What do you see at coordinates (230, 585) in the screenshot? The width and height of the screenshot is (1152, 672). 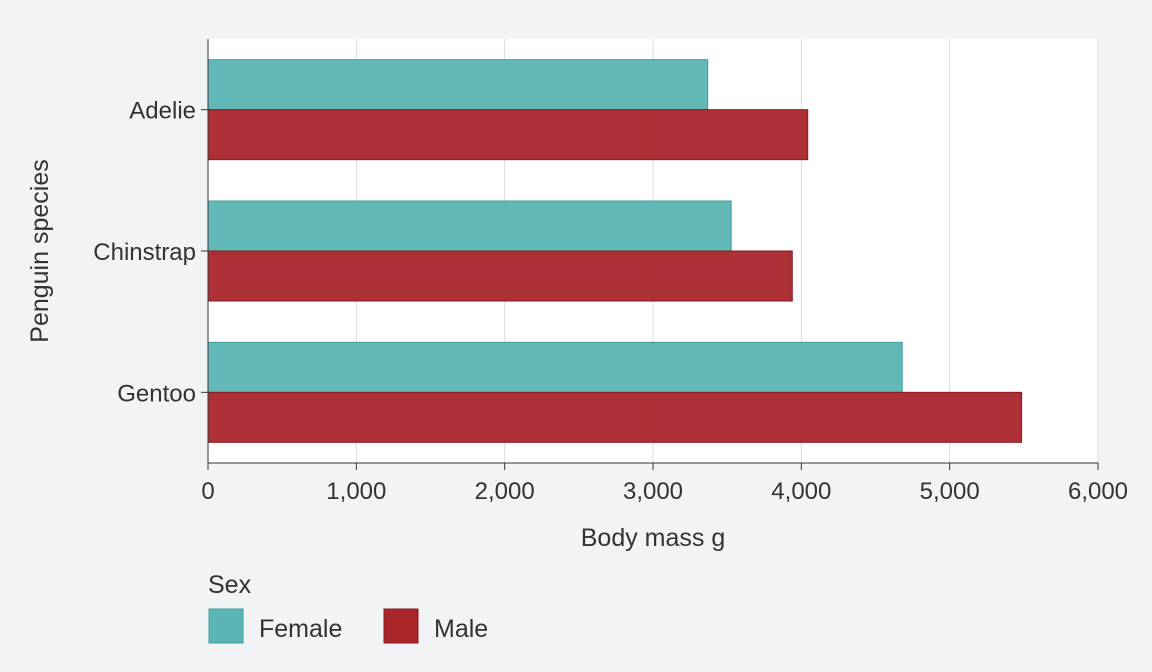 I see `legend-title: Sex` at bounding box center [230, 585].